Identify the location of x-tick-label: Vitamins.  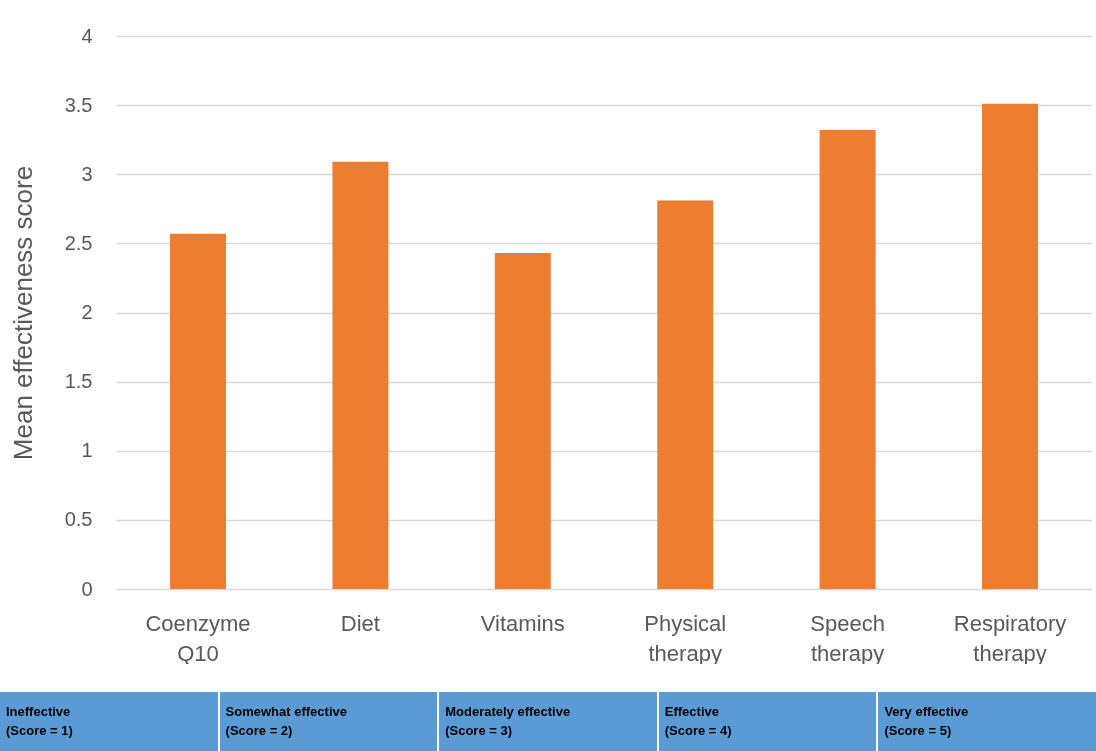
(522, 623).